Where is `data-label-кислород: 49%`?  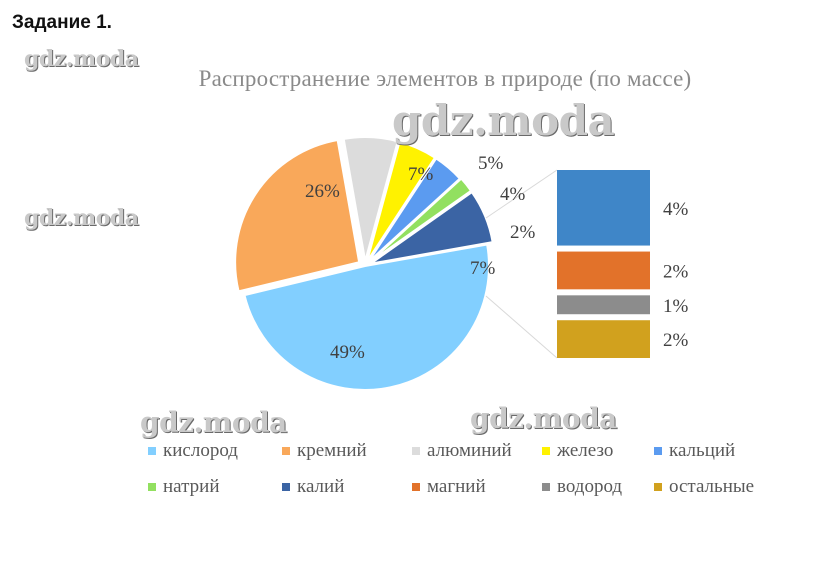 data-label-кислород: 49% is located at coordinates (347, 352).